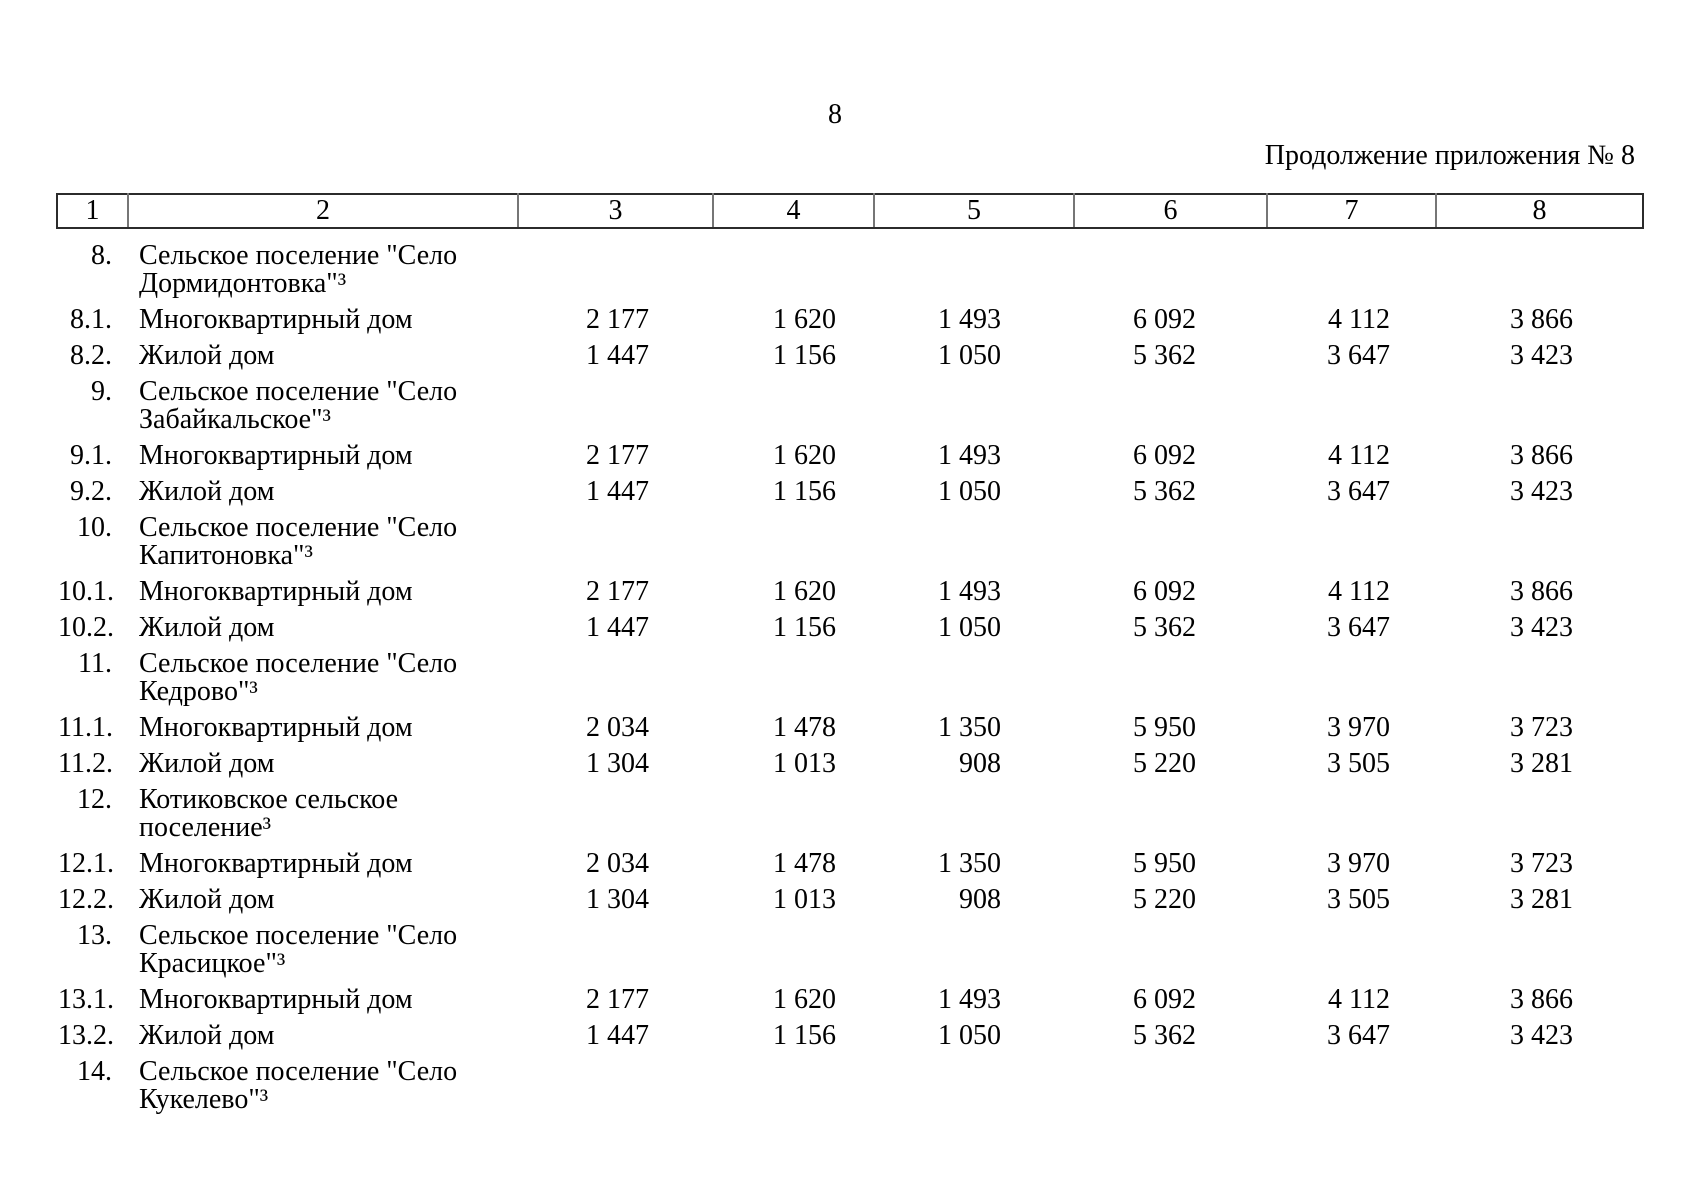 Image resolution: width=1697 pixels, height=1200 pixels. I want to click on value-cell: 1 304, so click(617, 899).